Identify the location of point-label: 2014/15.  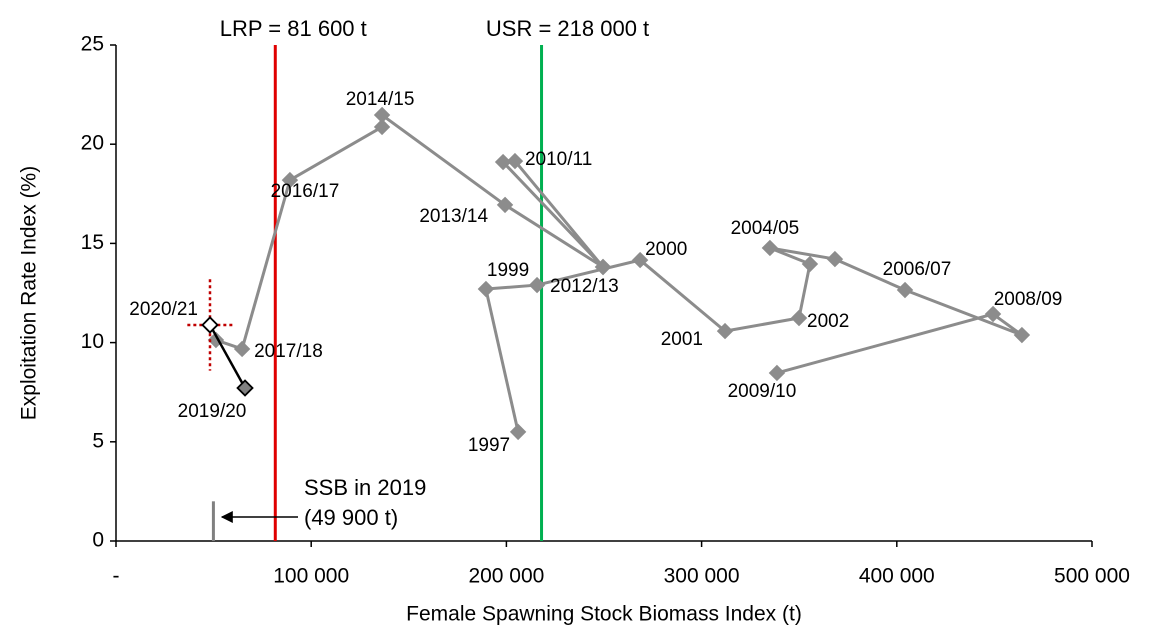
(380, 99).